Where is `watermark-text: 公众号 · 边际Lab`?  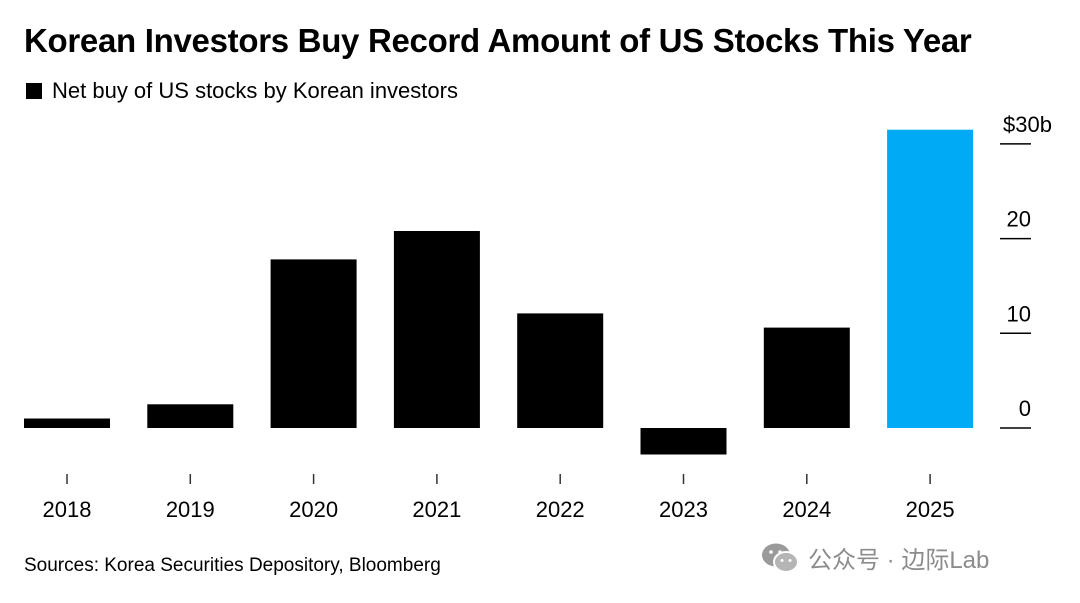 watermark-text: 公众号 · 边际Lab is located at coordinates (899, 560).